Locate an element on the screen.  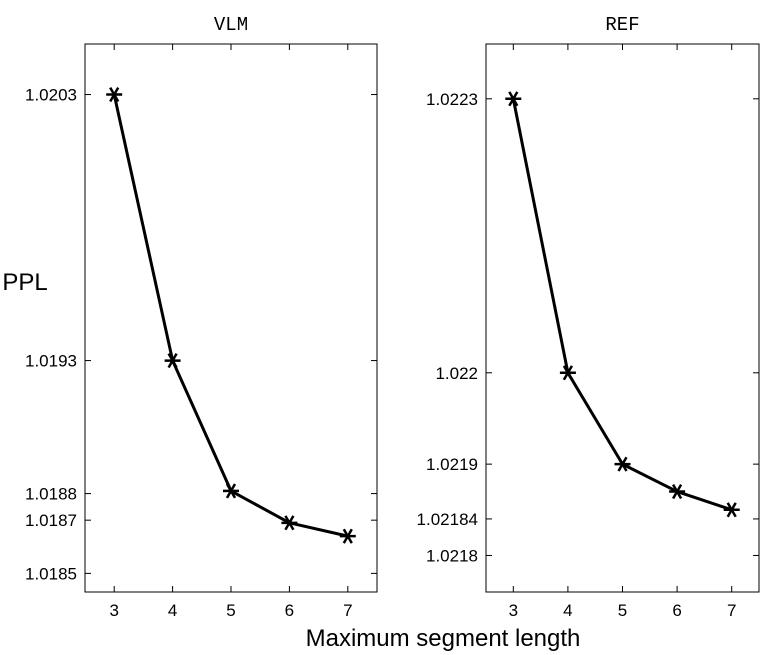
vlm-x-tick-label: 7 is located at coordinates (347, 610).